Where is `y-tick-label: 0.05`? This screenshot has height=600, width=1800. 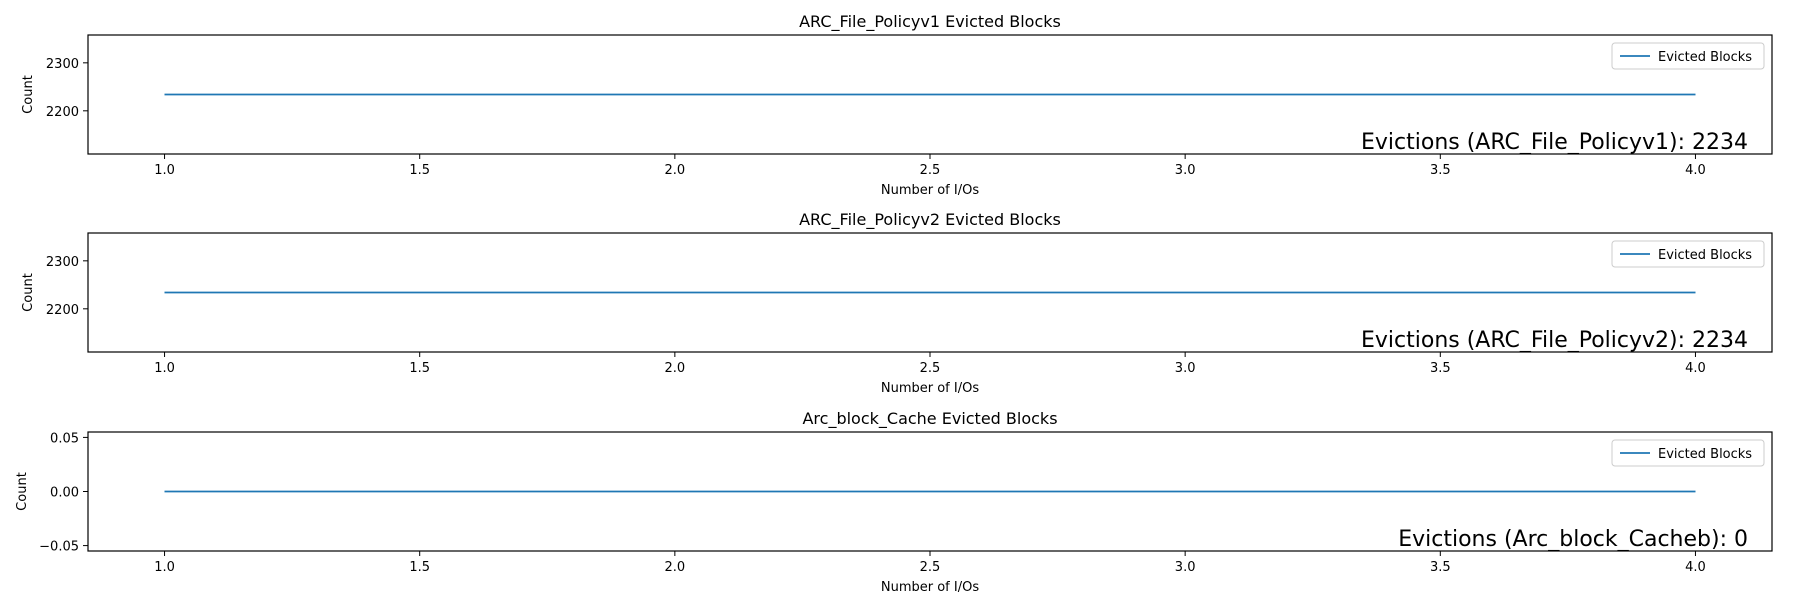
y-tick-label: 0.05 is located at coordinates (64, 438).